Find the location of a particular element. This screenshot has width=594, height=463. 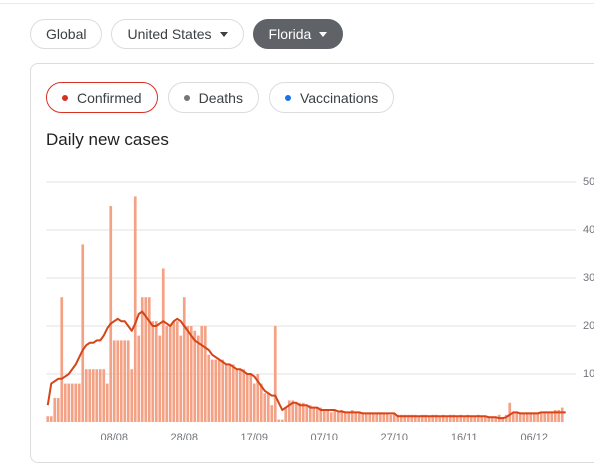

metric-tabs: Confirmed Deaths Vaccinations is located at coordinates (220, 97).